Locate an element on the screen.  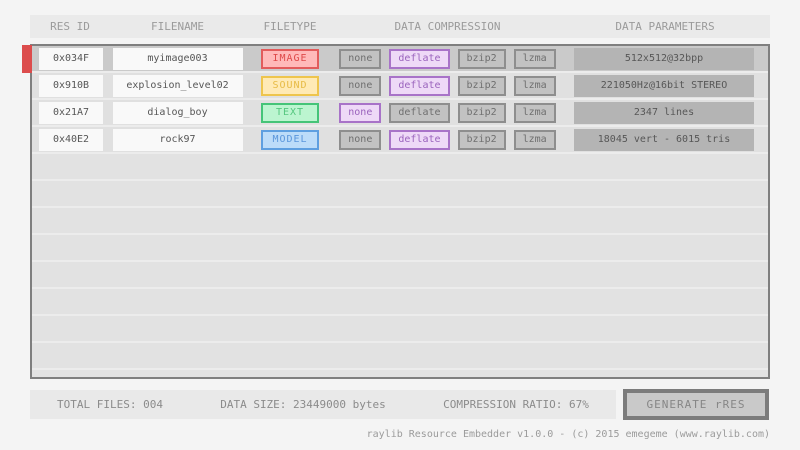
filetype-button: IMAGE is located at coordinates (290, 58).